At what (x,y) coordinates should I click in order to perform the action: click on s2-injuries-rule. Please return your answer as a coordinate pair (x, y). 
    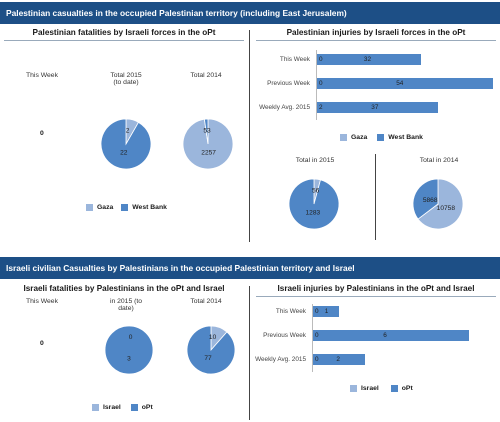
    Looking at the image, I should click on (376, 296).